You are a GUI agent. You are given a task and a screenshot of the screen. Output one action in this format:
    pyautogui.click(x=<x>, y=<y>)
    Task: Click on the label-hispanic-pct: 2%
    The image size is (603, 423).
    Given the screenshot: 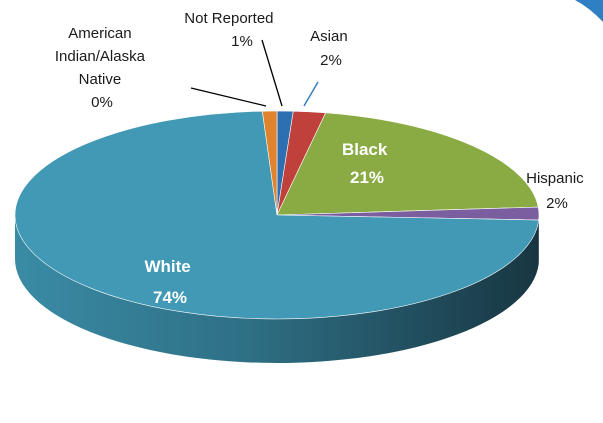 What is the action you would take?
    pyautogui.click(x=557, y=203)
    